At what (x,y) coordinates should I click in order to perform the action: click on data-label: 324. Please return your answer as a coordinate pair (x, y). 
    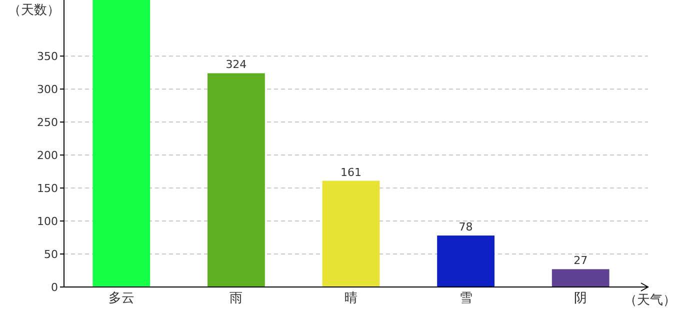
    Looking at the image, I should click on (236, 65).